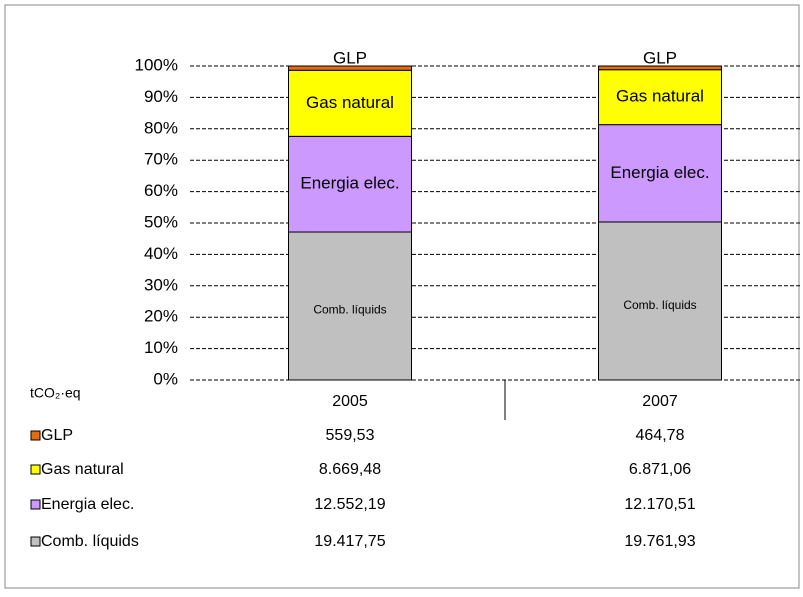 The height and width of the screenshot is (597, 803). Describe the element at coordinates (350, 435) in the screenshot. I see `table-value: 559,53` at that location.